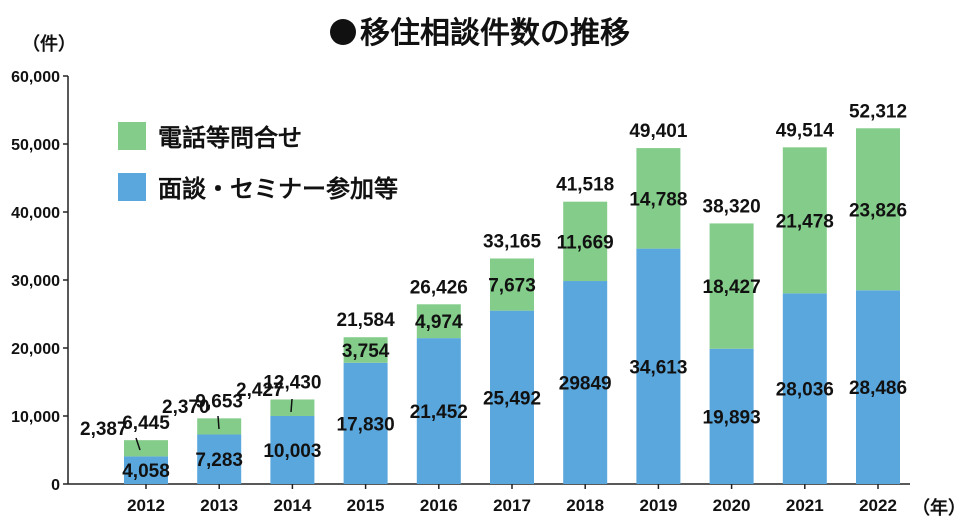 The height and width of the screenshot is (525, 960). I want to click on y-tick-label: 30,000, so click(35, 281).